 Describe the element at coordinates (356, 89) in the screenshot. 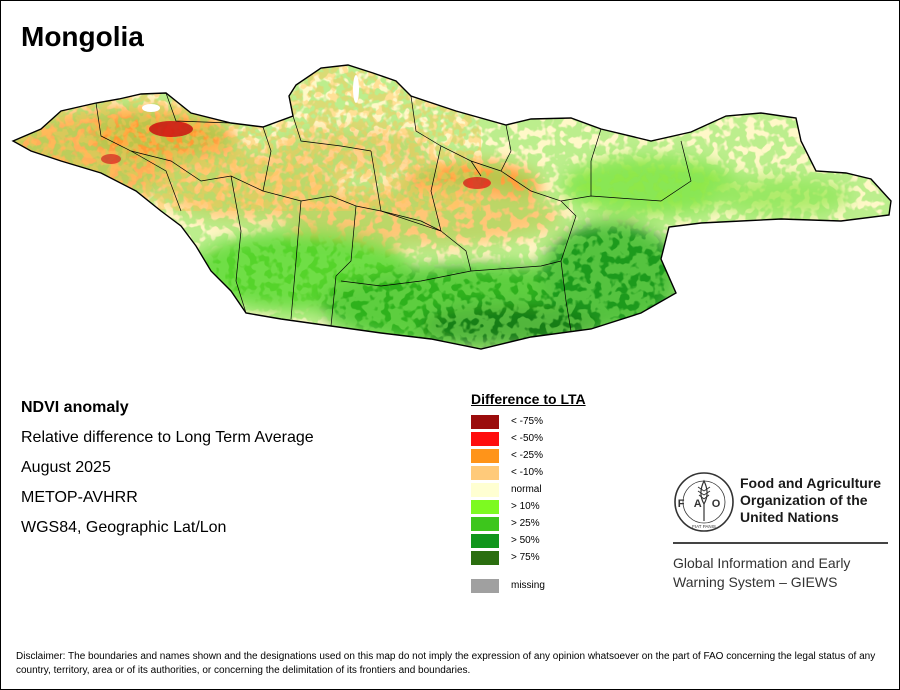

I see `lake-khovsgol` at that location.